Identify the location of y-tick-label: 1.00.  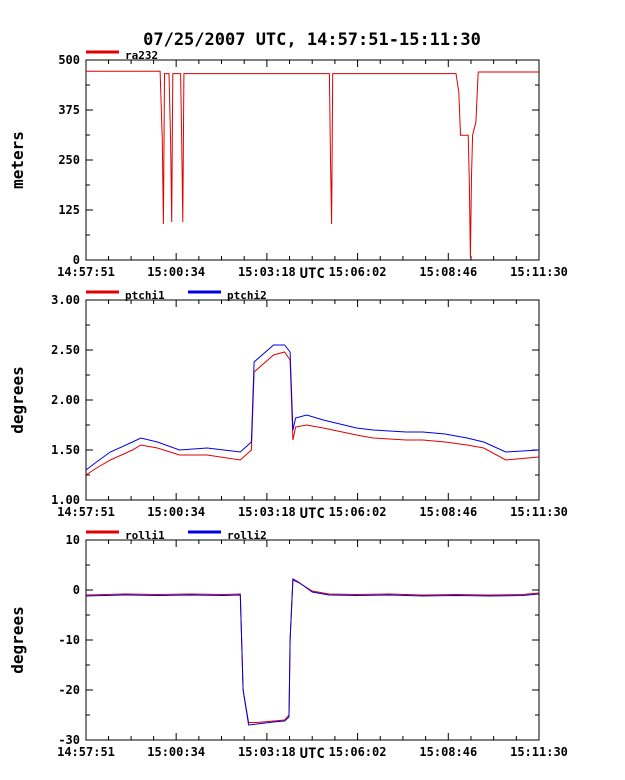
(65, 500).